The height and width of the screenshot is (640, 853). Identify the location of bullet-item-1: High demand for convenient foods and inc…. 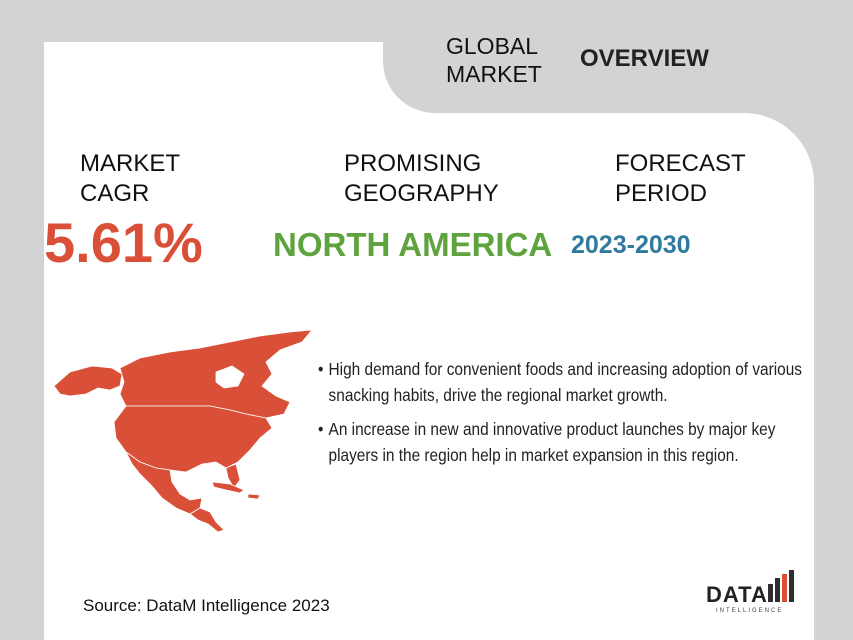
(561, 382).